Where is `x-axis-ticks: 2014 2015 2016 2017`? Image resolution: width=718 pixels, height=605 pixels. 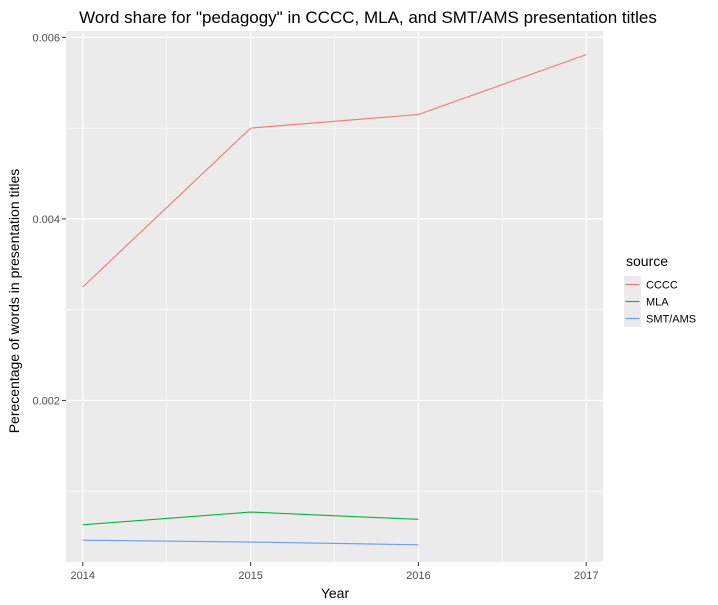 x-axis-ticks: 2014 2015 2016 2017 is located at coordinates (334, 572).